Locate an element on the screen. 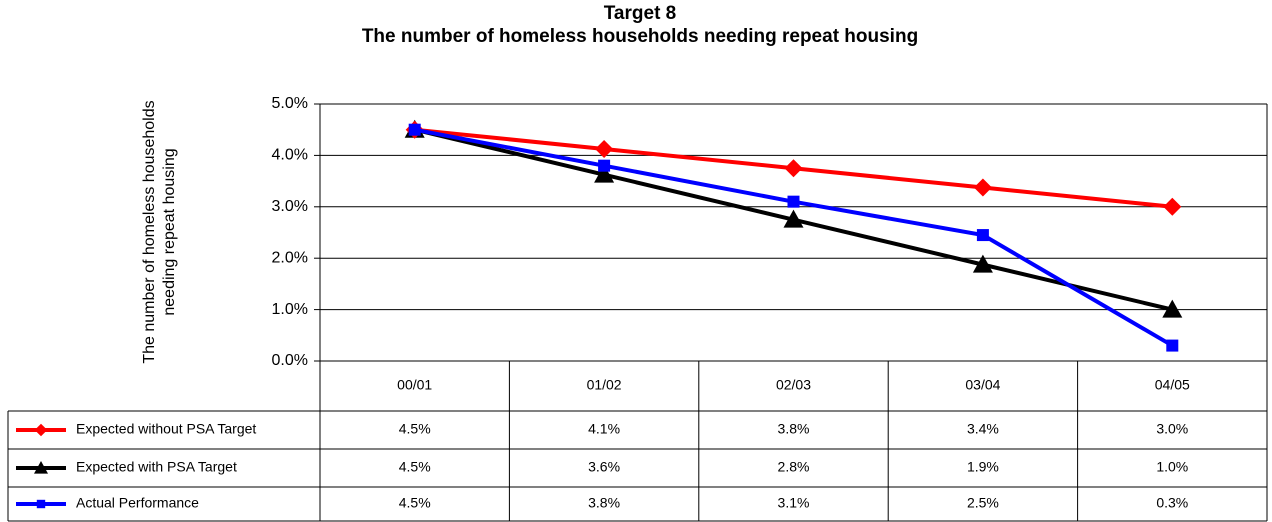 Image resolution: width=1272 pixels, height=522 pixels. legend-label: Expected with PSA Target is located at coordinates (156, 467).